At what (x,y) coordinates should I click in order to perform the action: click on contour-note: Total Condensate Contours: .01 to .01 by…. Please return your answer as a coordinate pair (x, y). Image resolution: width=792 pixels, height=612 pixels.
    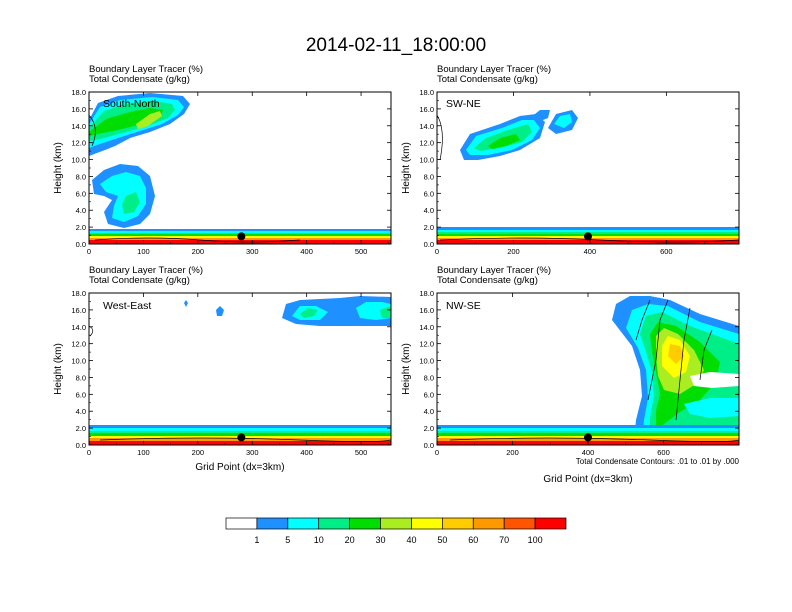
    Looking at the image, I should click on (658, 461).